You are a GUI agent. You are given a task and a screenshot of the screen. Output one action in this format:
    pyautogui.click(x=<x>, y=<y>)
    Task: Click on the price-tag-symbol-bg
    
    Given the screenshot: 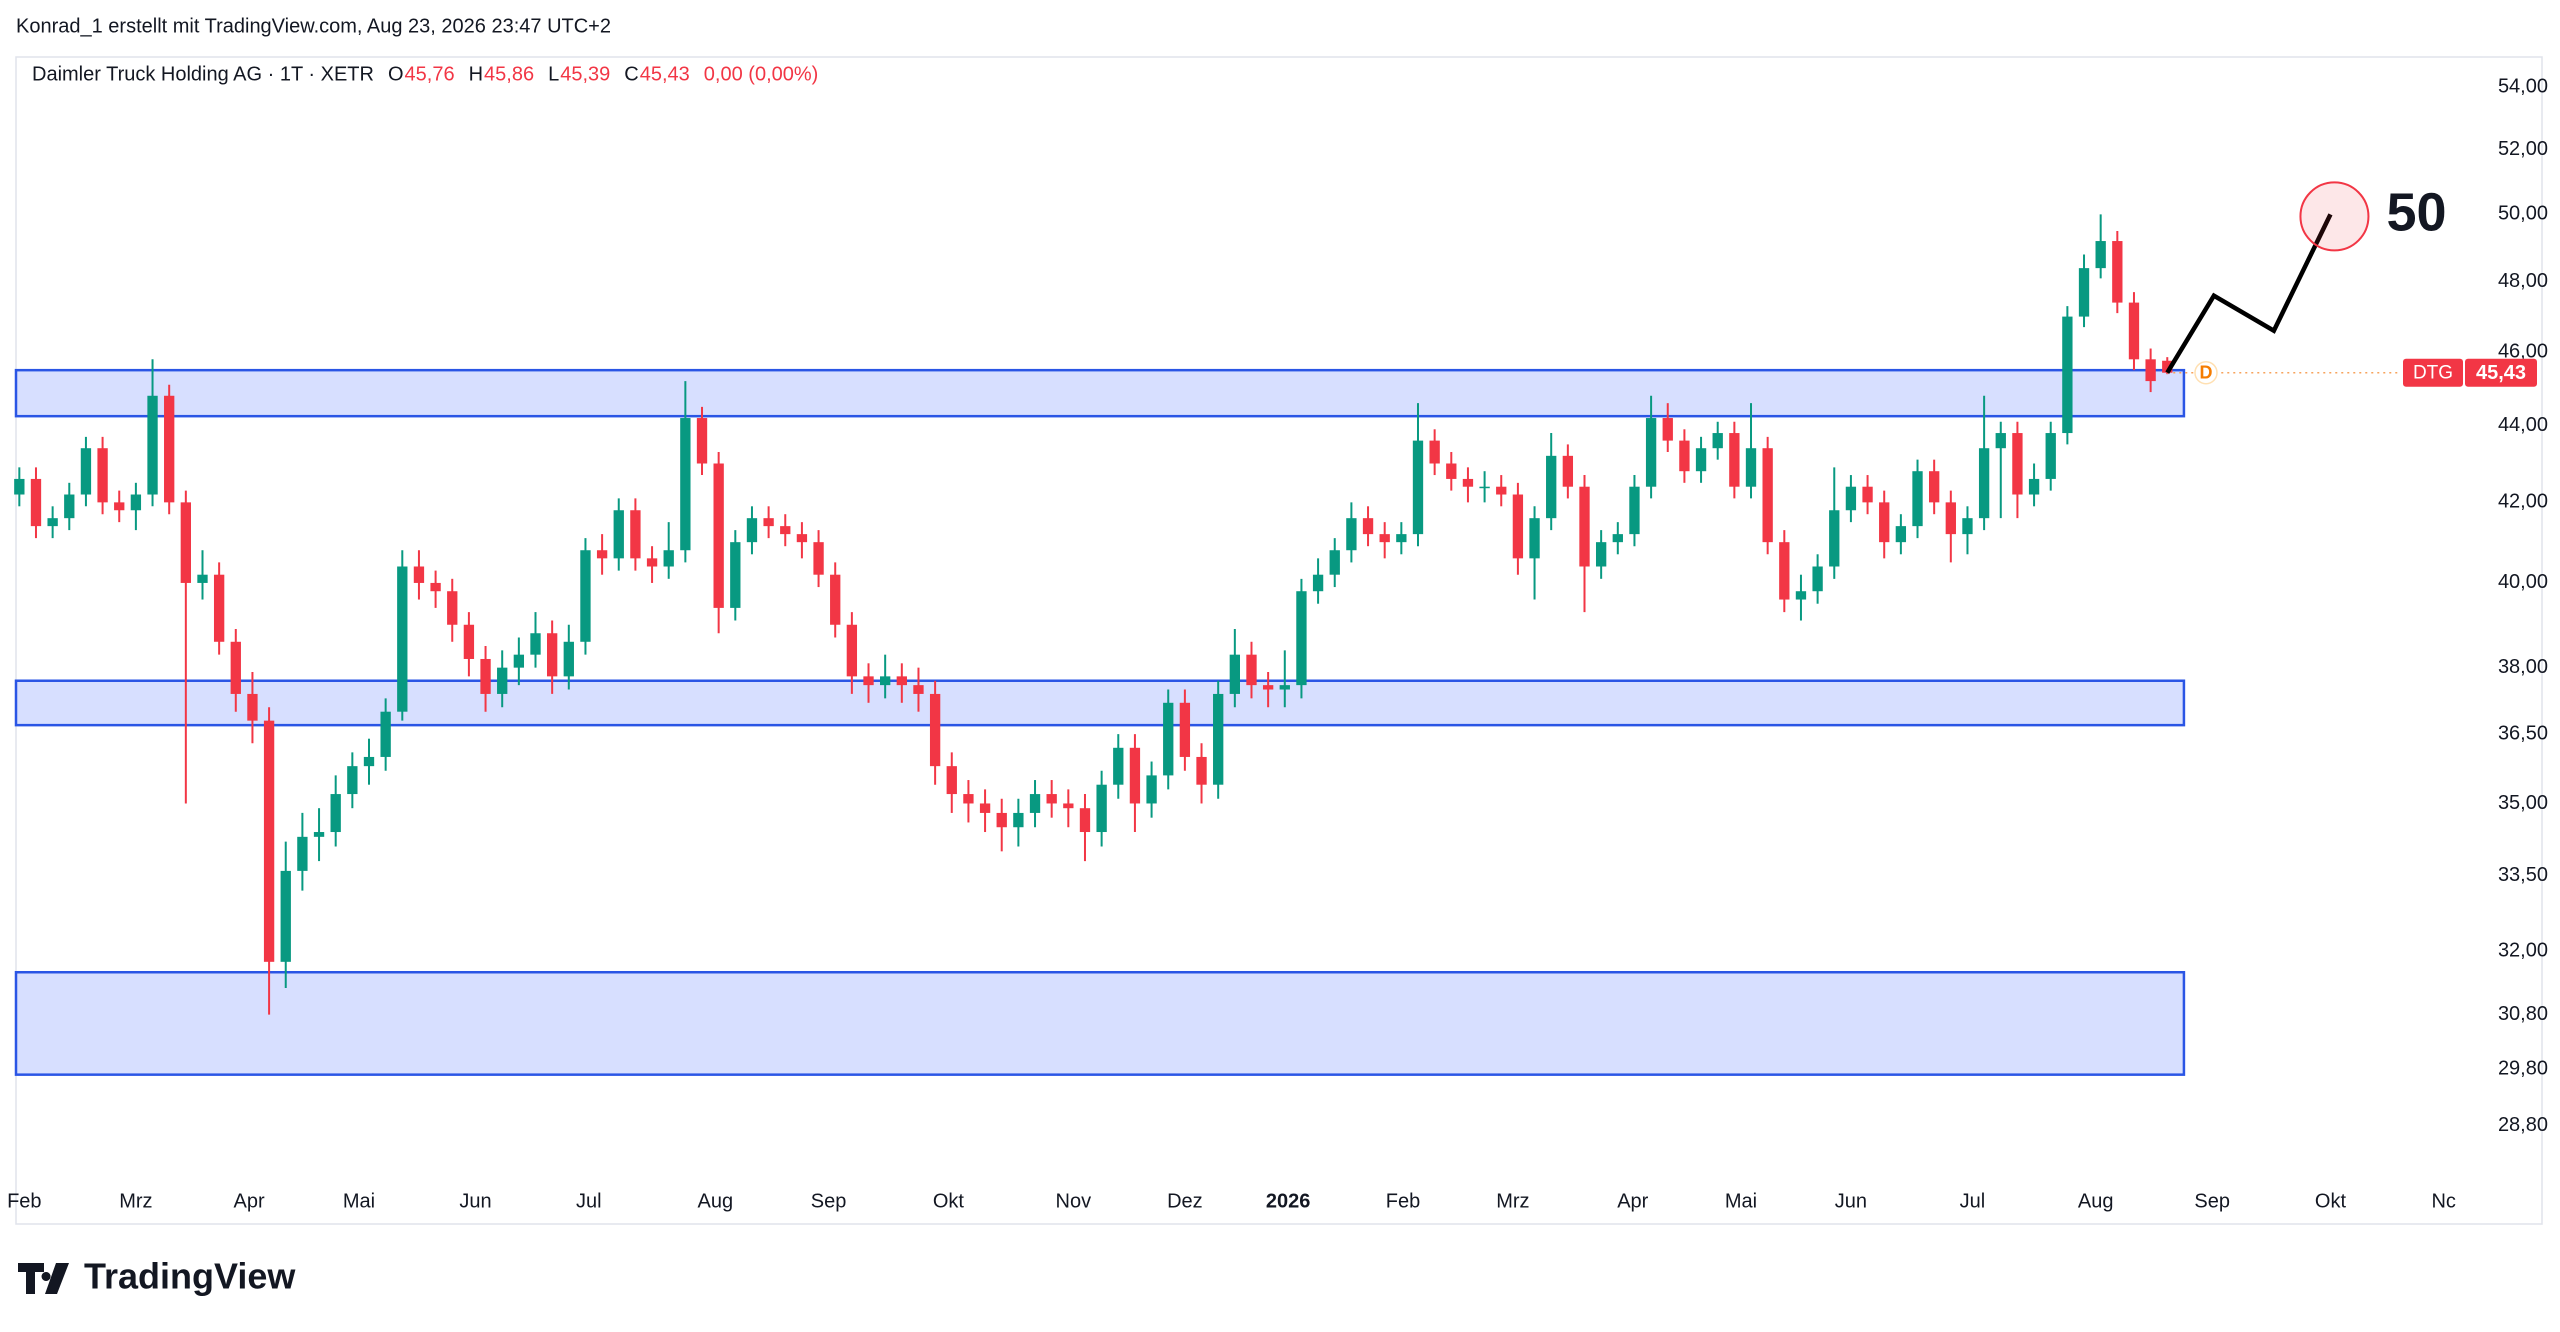 What is the action you would take?
    pyautogui.click(x=2433, y=372)
    